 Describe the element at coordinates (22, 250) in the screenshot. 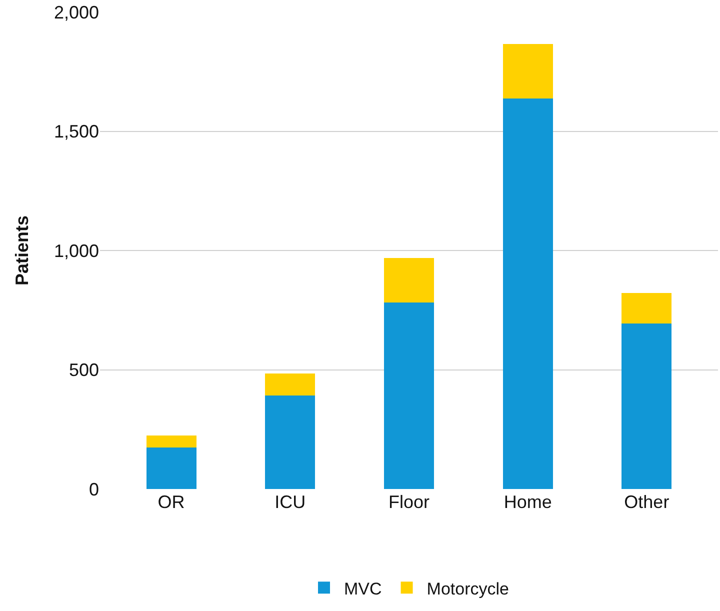

I see `y-axis-title: Patients` at that location.